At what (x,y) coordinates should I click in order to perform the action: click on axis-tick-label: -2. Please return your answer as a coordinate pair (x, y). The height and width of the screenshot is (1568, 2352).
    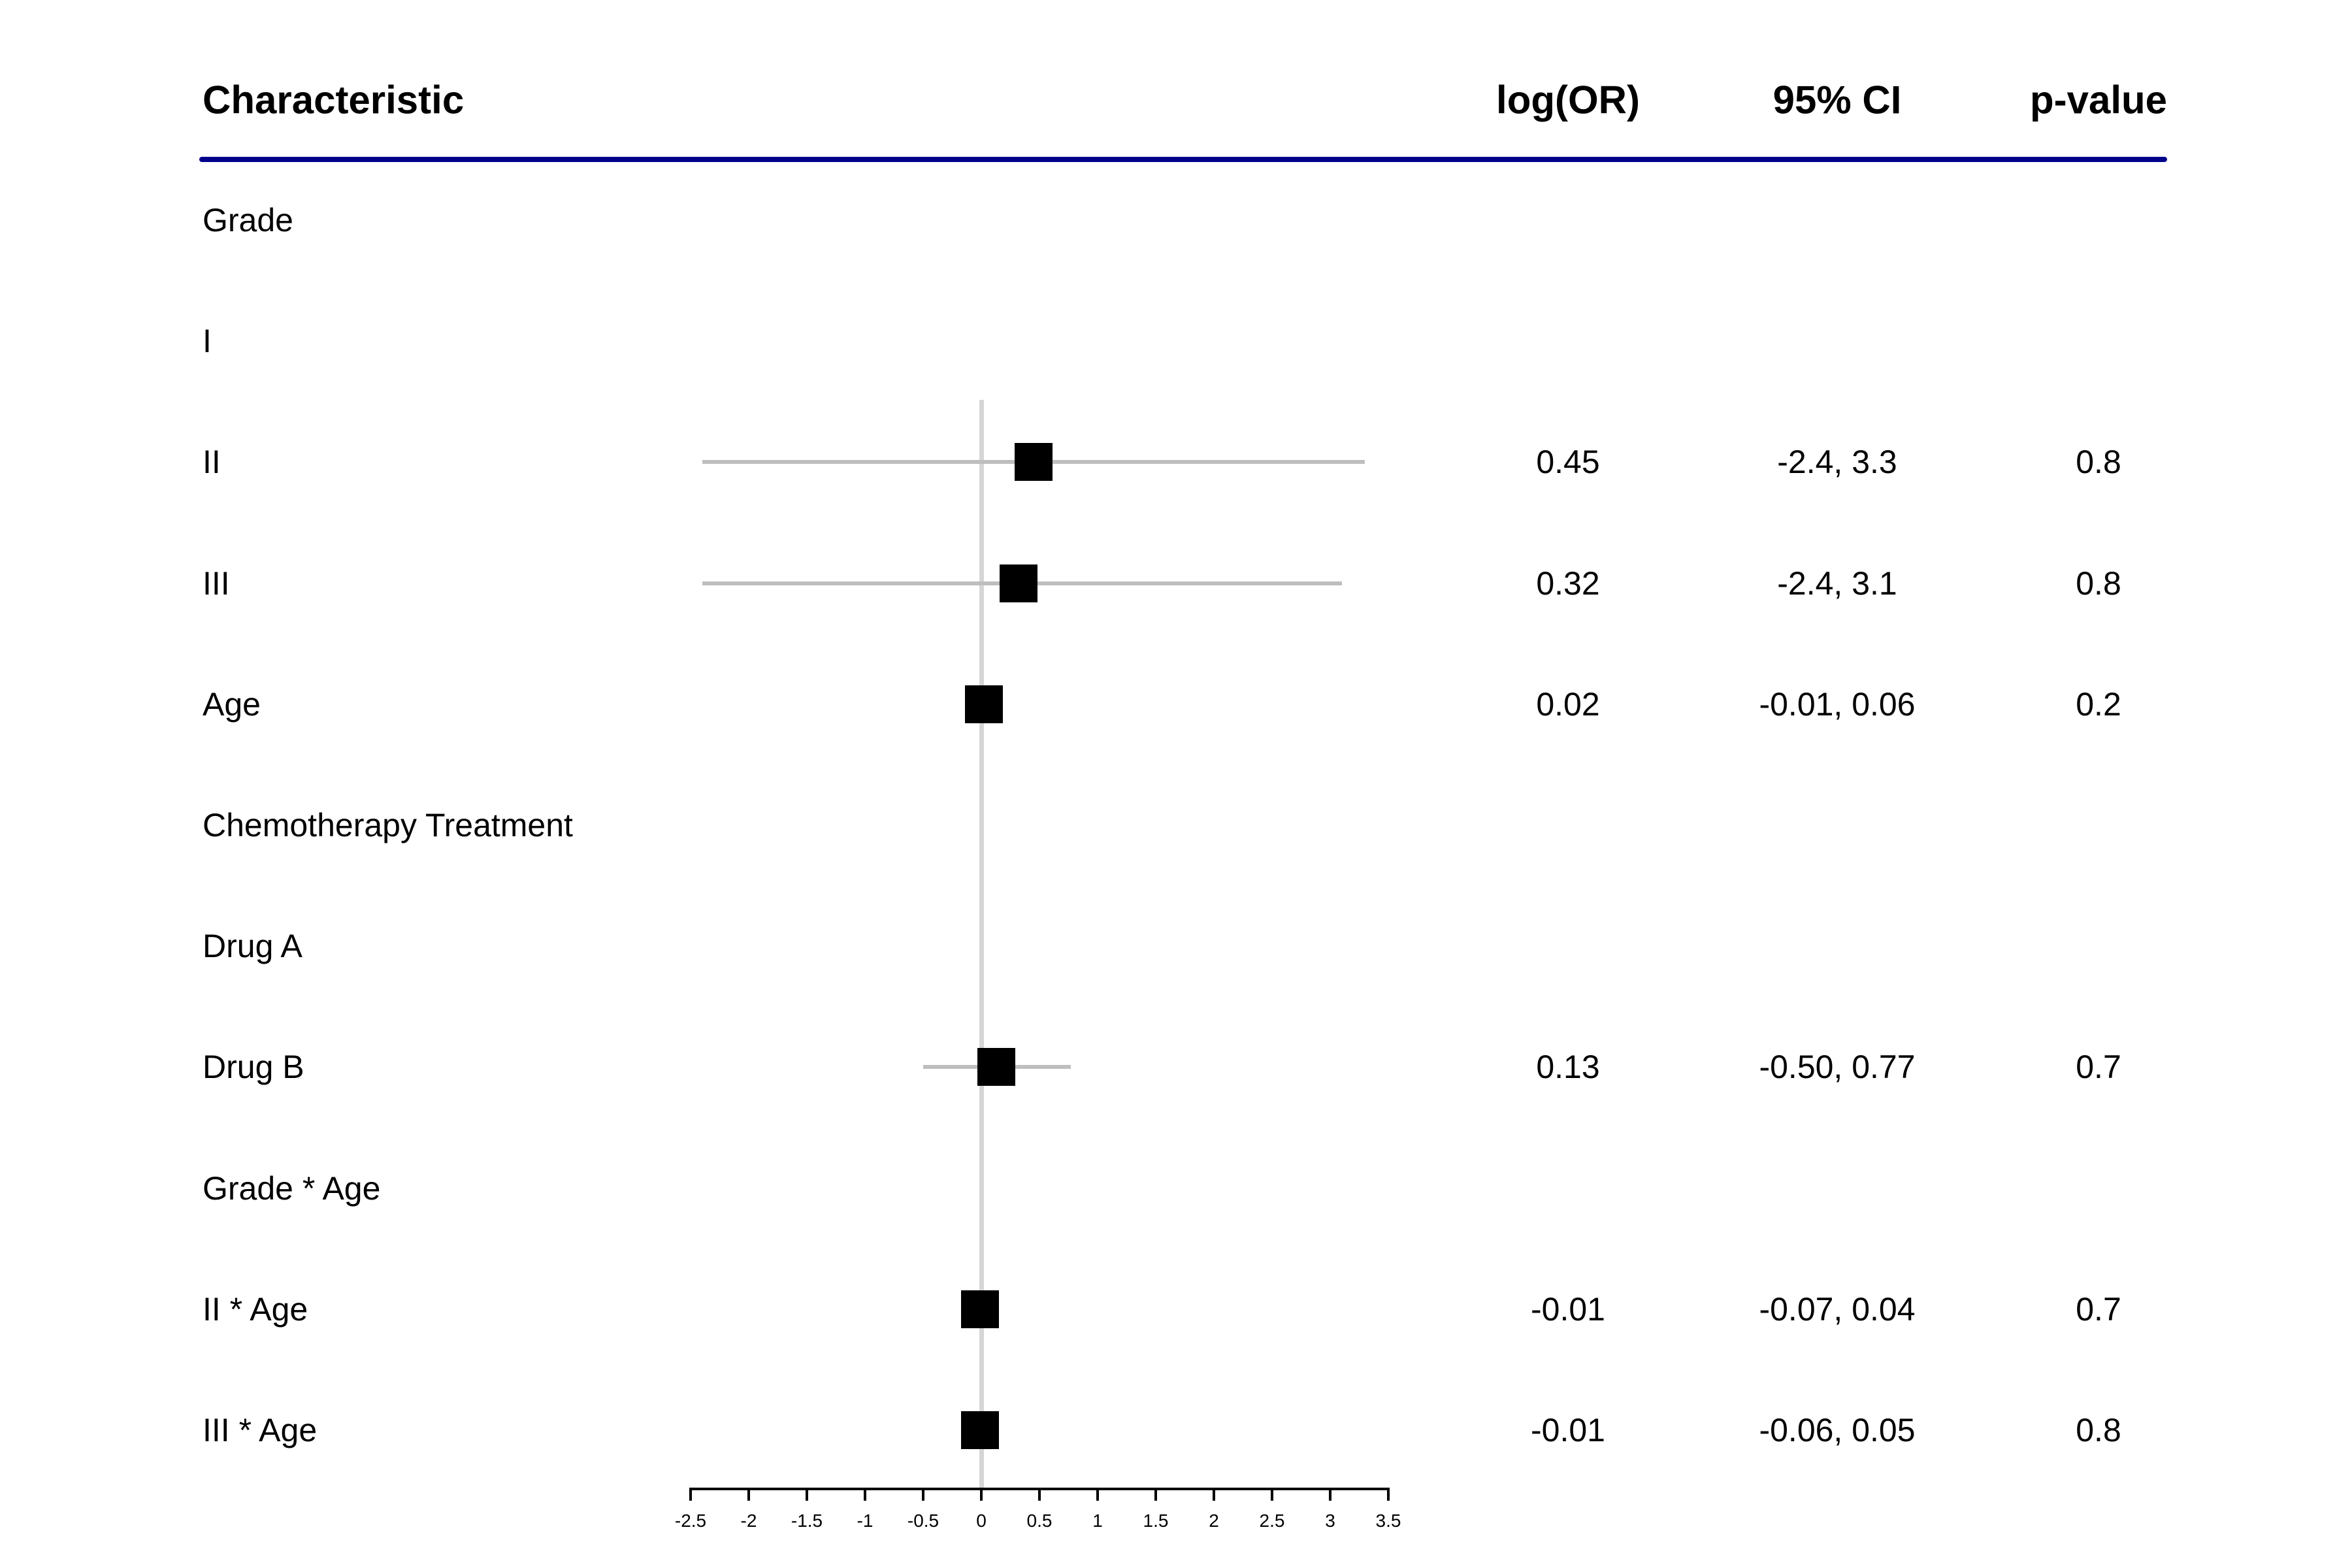
    Looking at the image, I should click on (748, 1521).